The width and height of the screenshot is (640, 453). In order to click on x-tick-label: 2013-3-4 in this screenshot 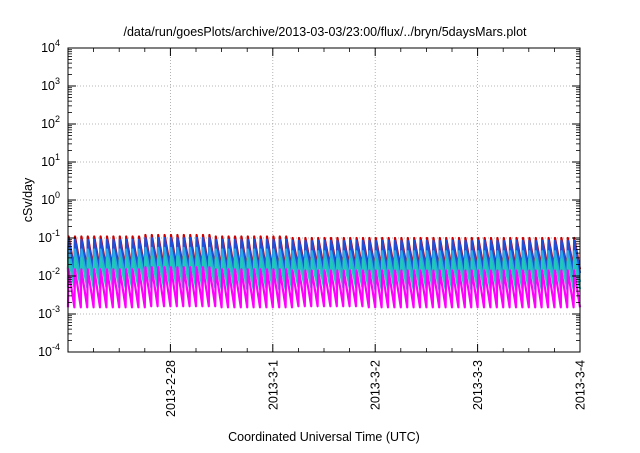, I will do `click(581, 385)`.